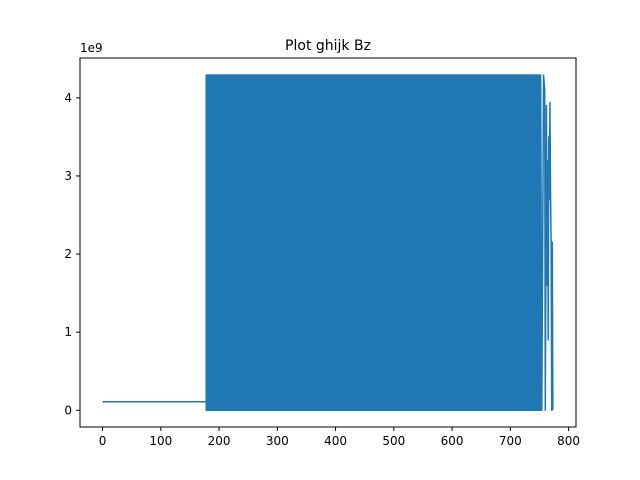  I want to click on y-tick-label: 2, so click(68, 254).